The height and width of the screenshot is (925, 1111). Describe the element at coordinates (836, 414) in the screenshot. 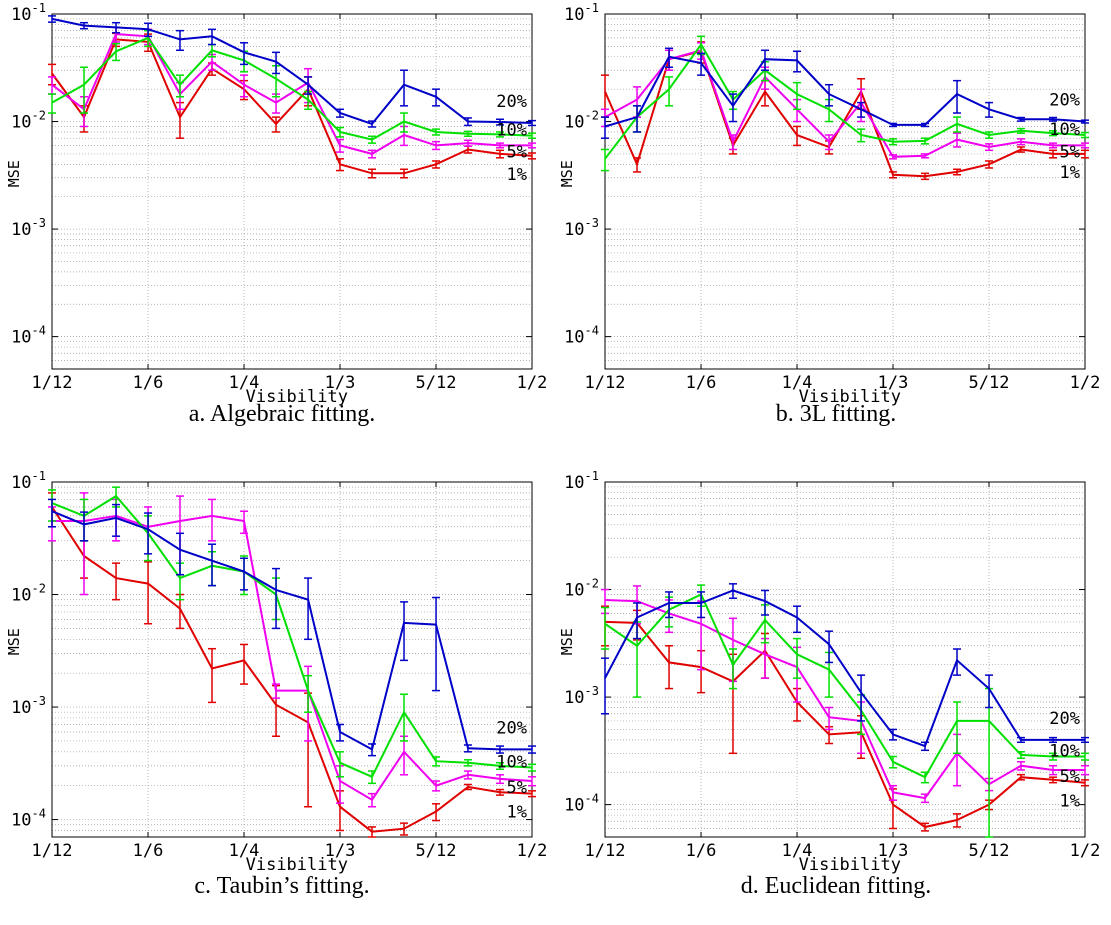

I see `caption-b: b. 3L fitting.` at that location.